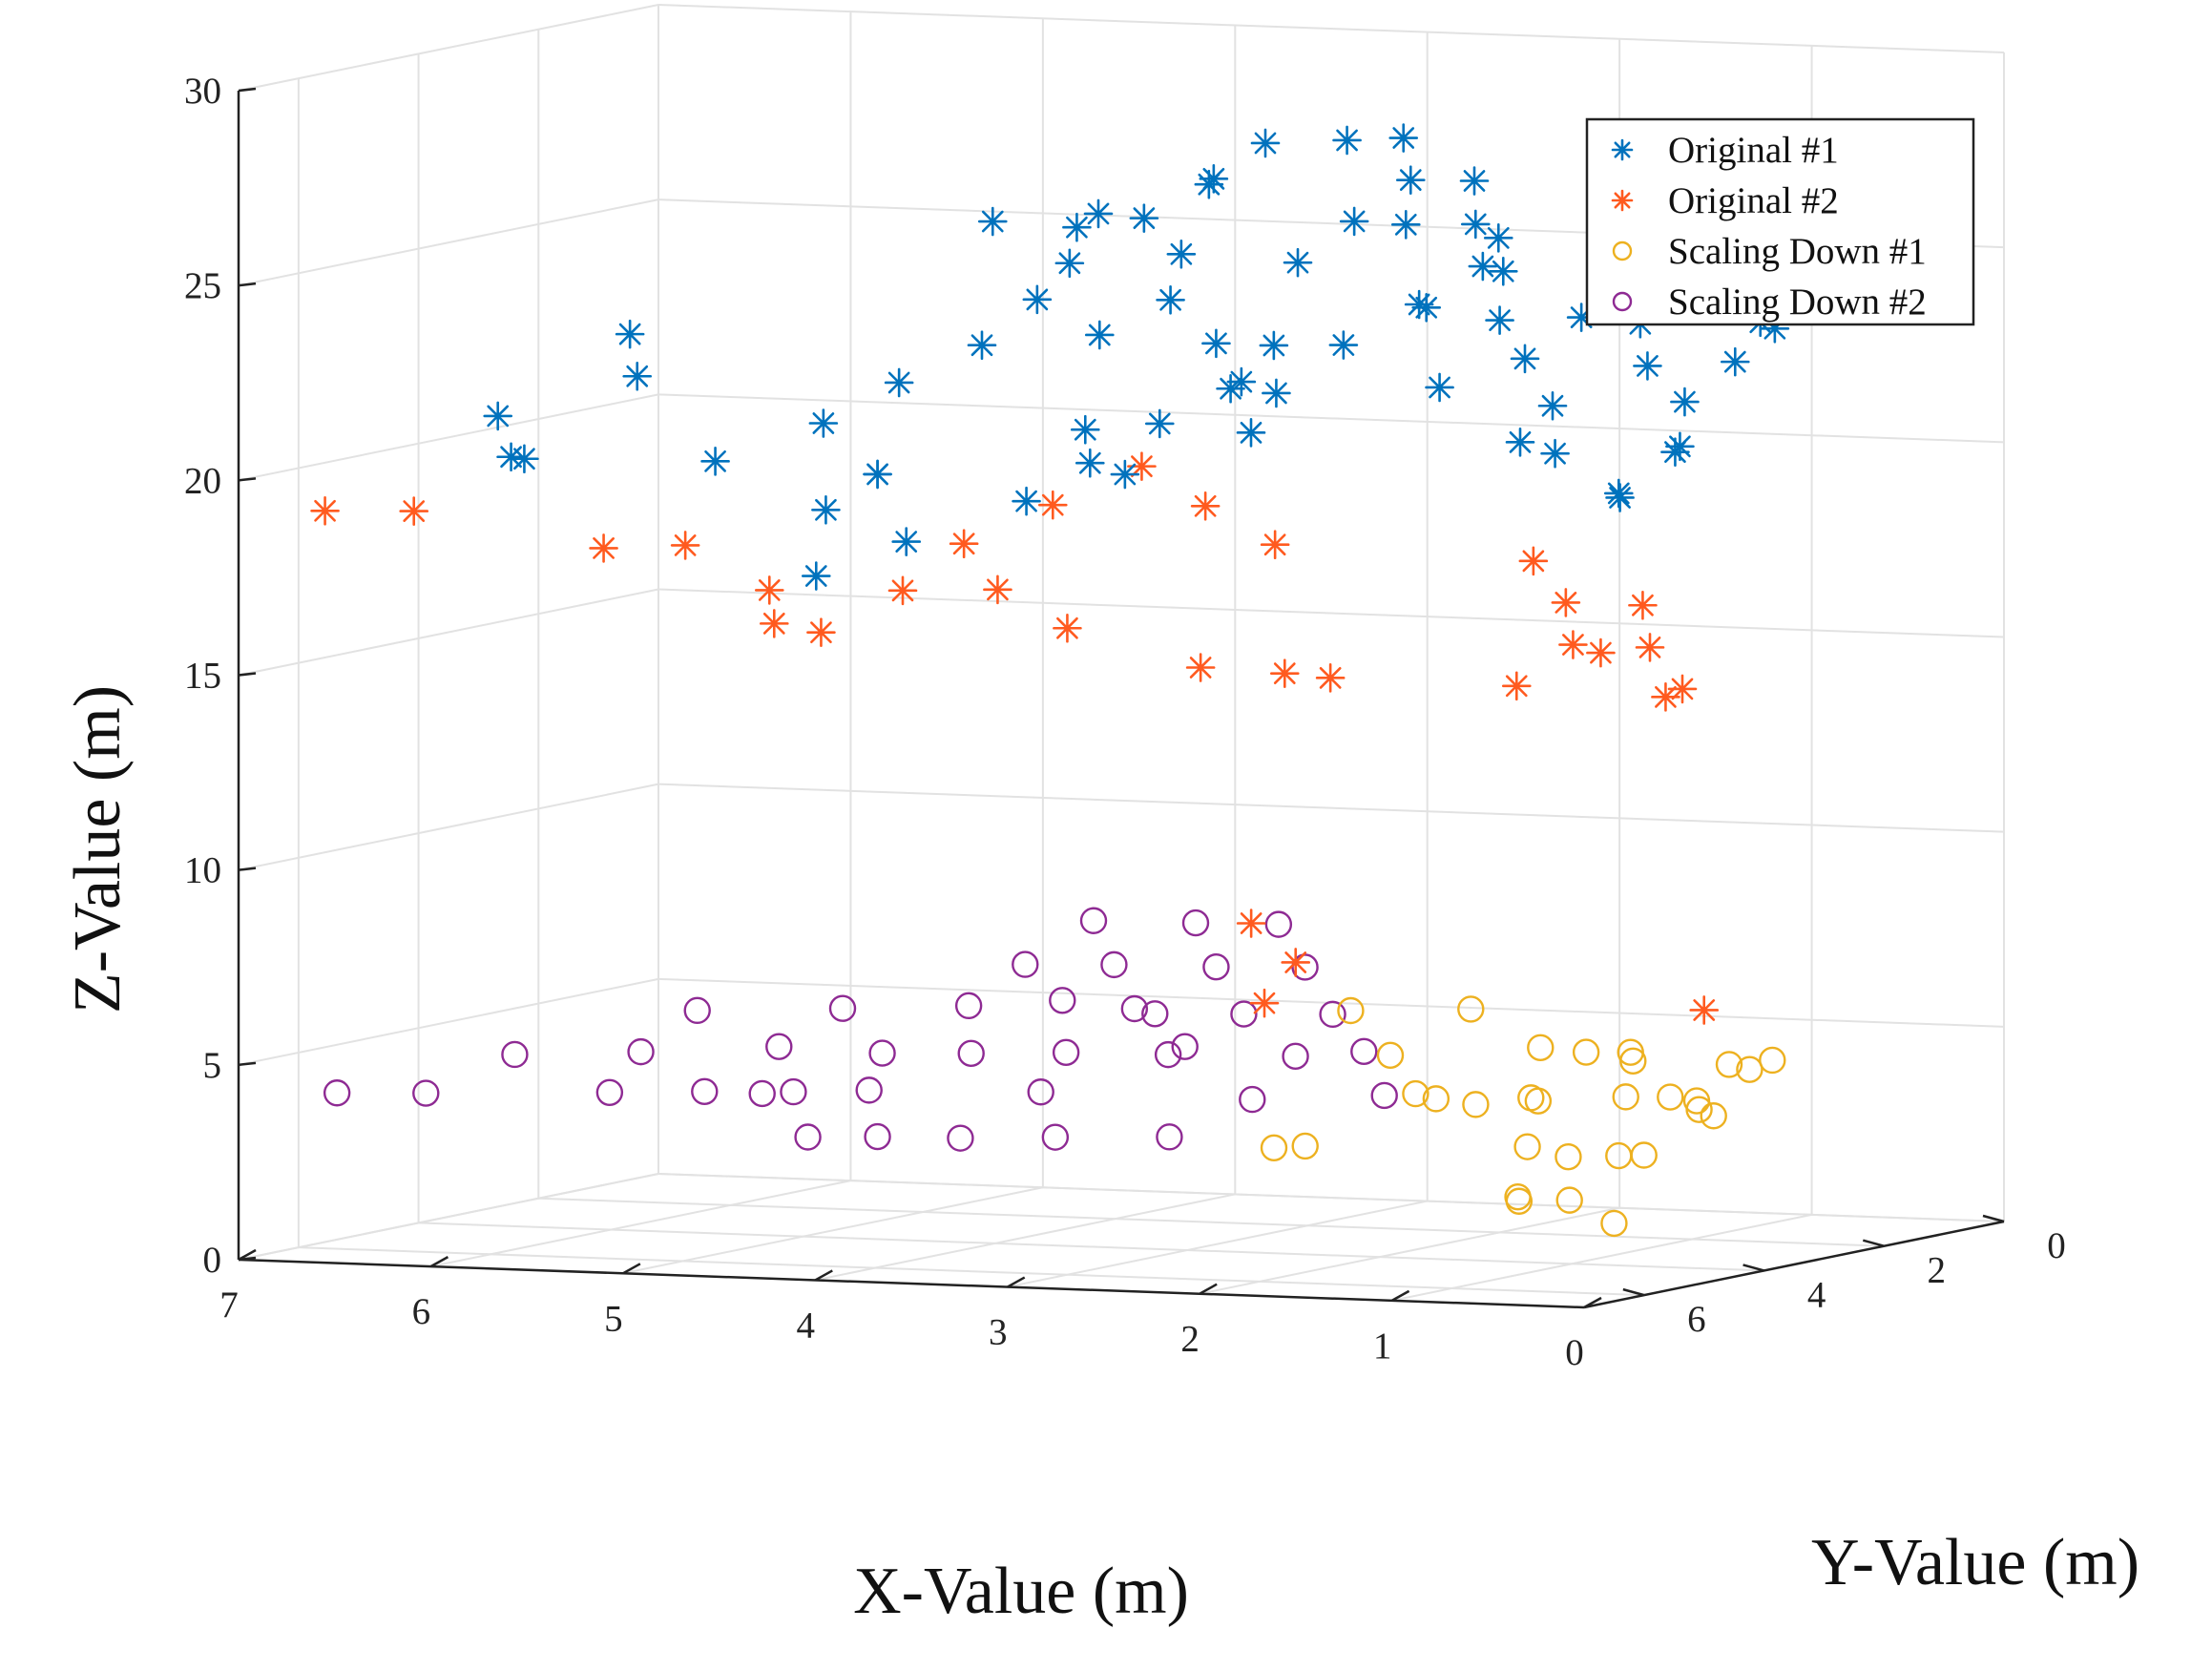 The height and width of the screenshot is (1671, 2212). What do you see at coordinates (213, 1260) in the screenshot?
I see `z-tick-label: 0` at bounding box center [213, 1260].